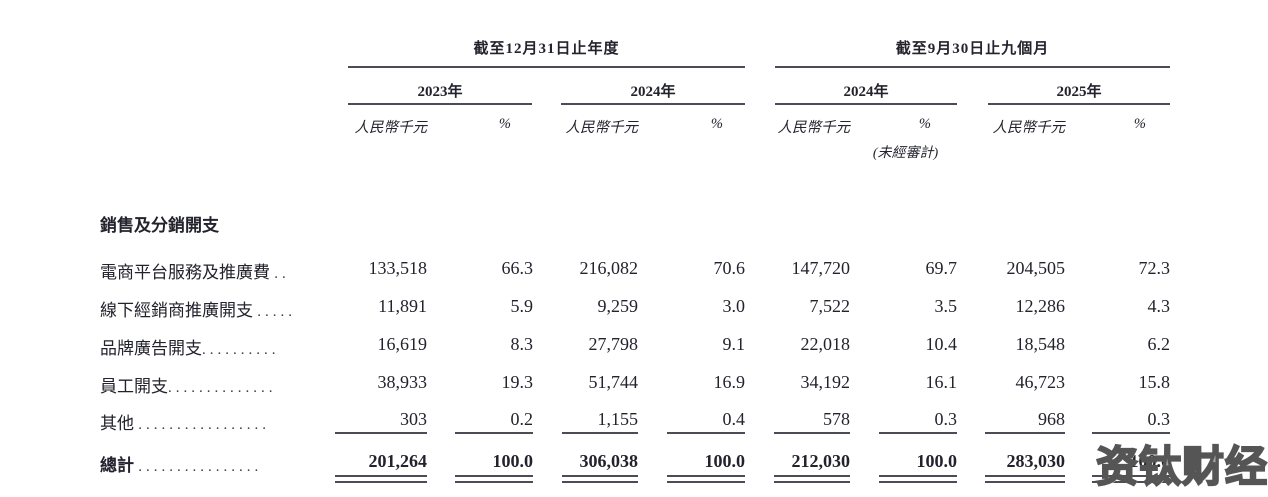 The width and height of the screenshot is (1268, 497). Describe the element at coordinates (716, 124) in the screenshot. I see `pct-header-col2: %` at that location.